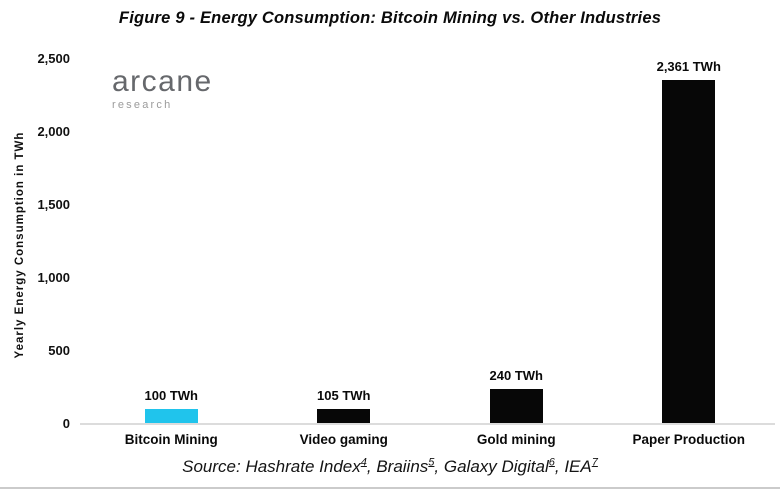  Describe the element at coordinates (390, 488) in the screenshot. I see `page-bottom-divider` at that location.